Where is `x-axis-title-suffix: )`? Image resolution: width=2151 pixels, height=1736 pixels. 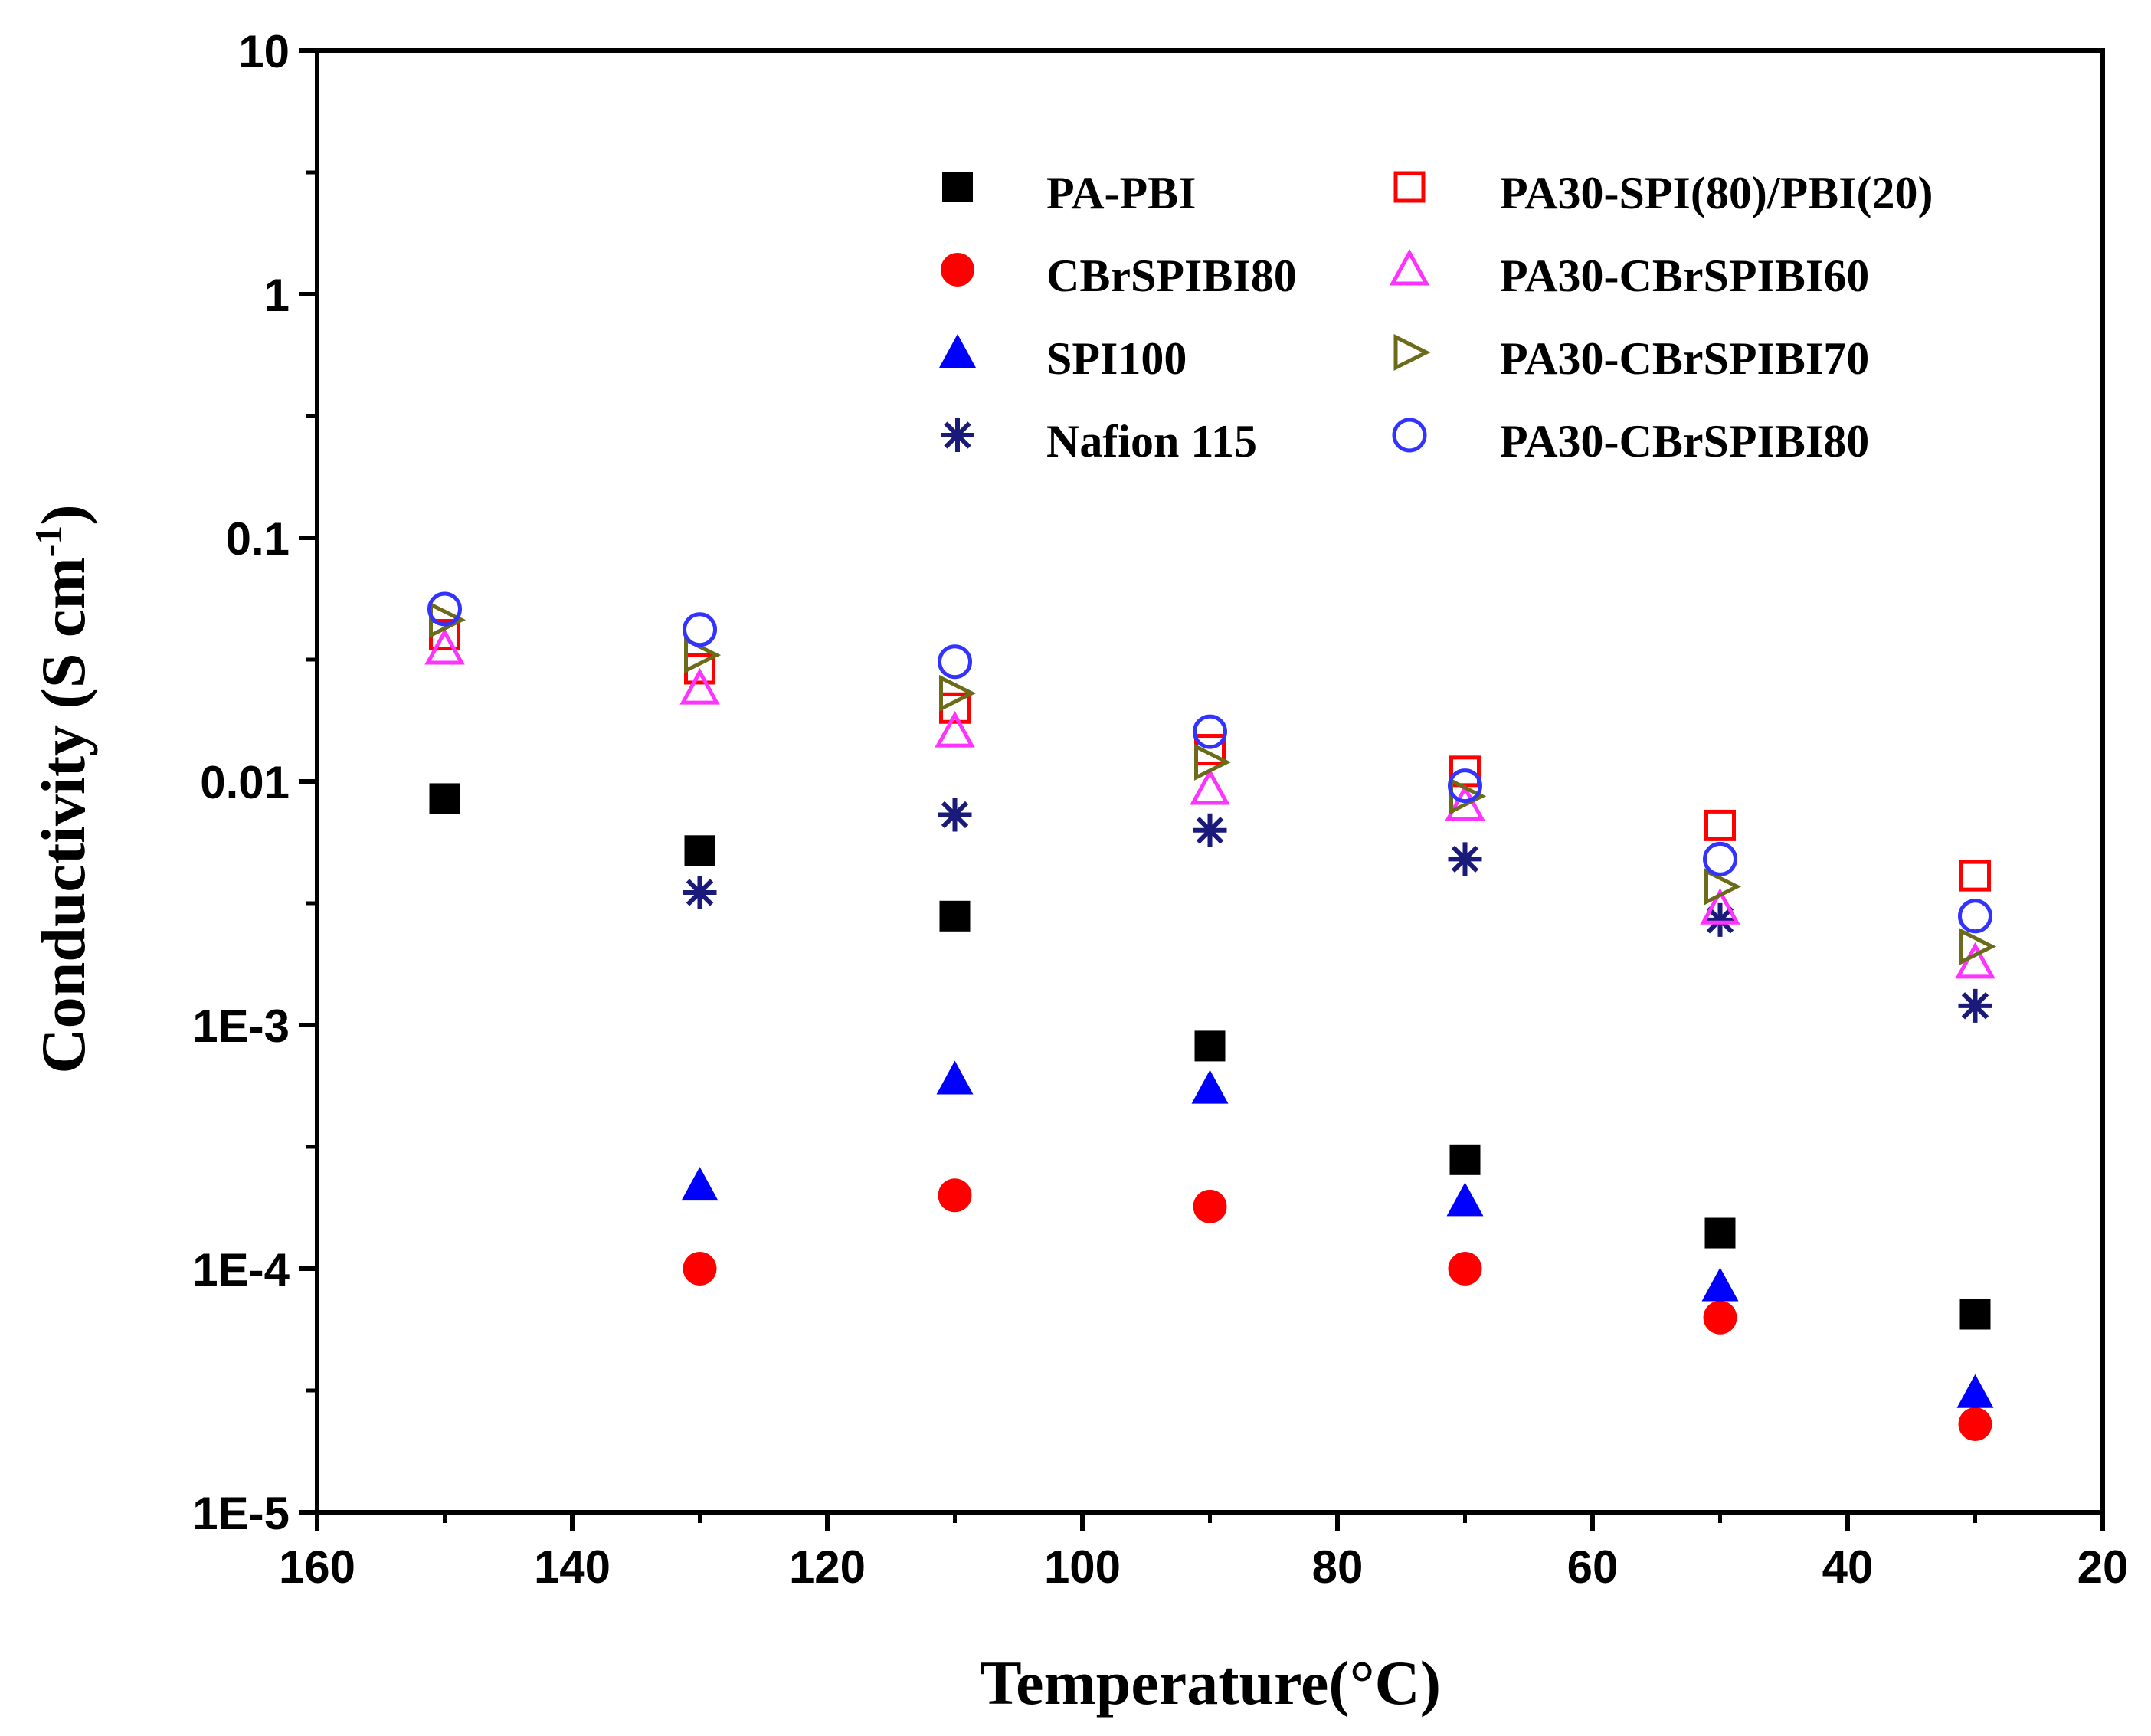 x-axis-title-suffix: ) is located at coordinates (1431, 1683).